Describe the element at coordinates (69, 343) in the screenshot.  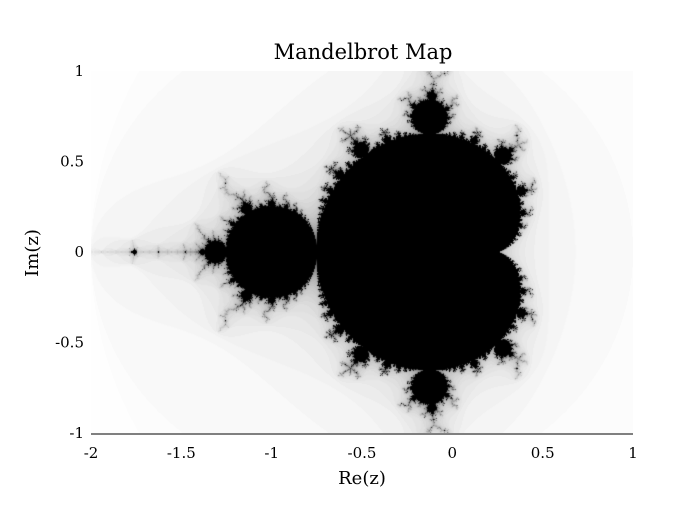
I see `y-tick-label: -0.5` at that location.